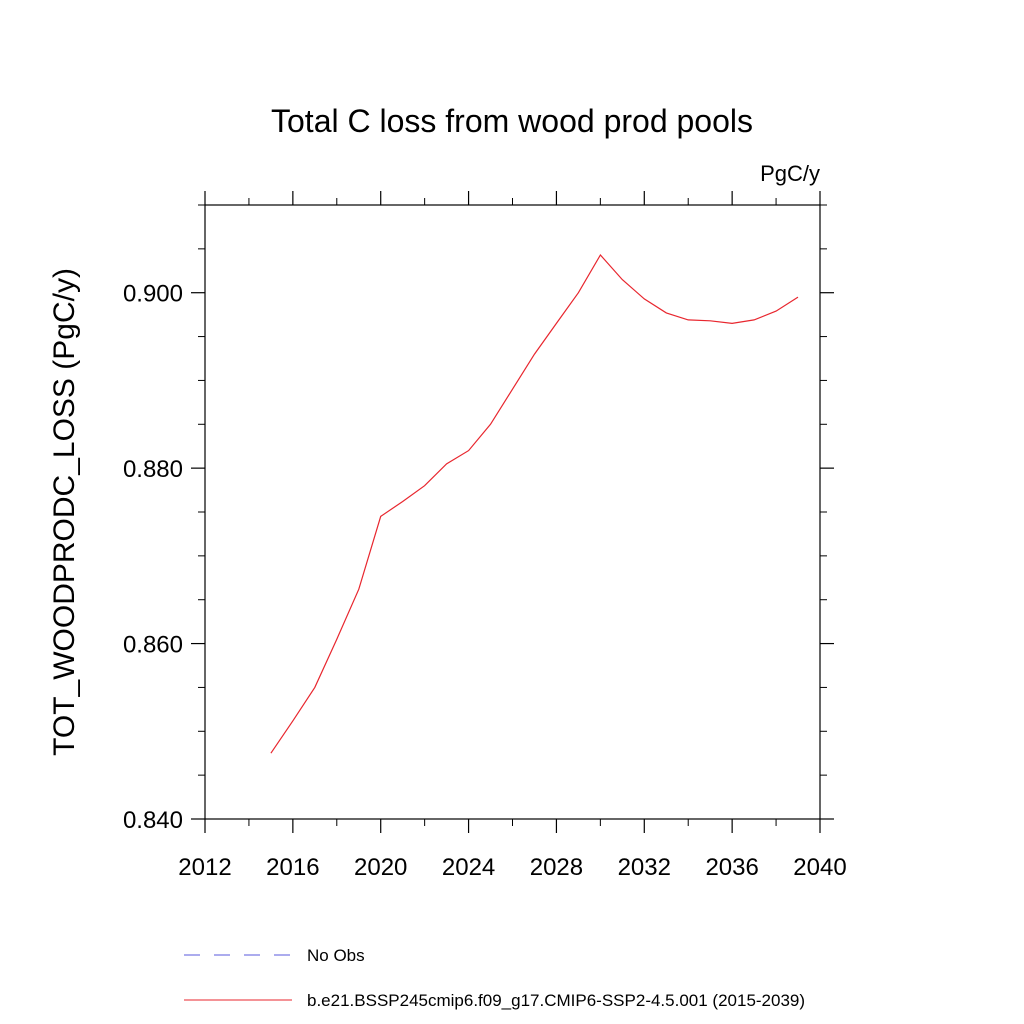  Describe the element at coordinates (556, 867) in the screenshot. I see `x-tick-label: 2028` at that location.